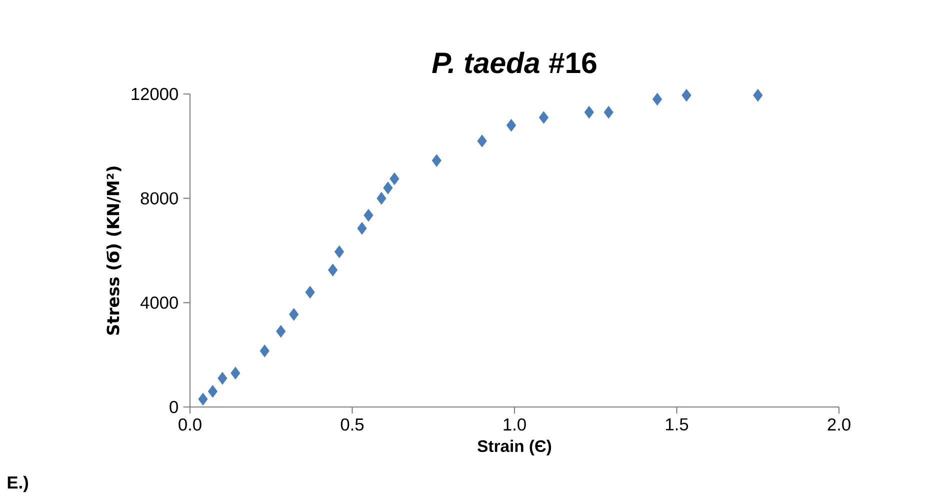 The image size is (925, 504). Describe the element at coordinates (114, 250) in the screenshot. I see `y-axis-title: Stress (Ϭ) (KN/M²)` at that location.